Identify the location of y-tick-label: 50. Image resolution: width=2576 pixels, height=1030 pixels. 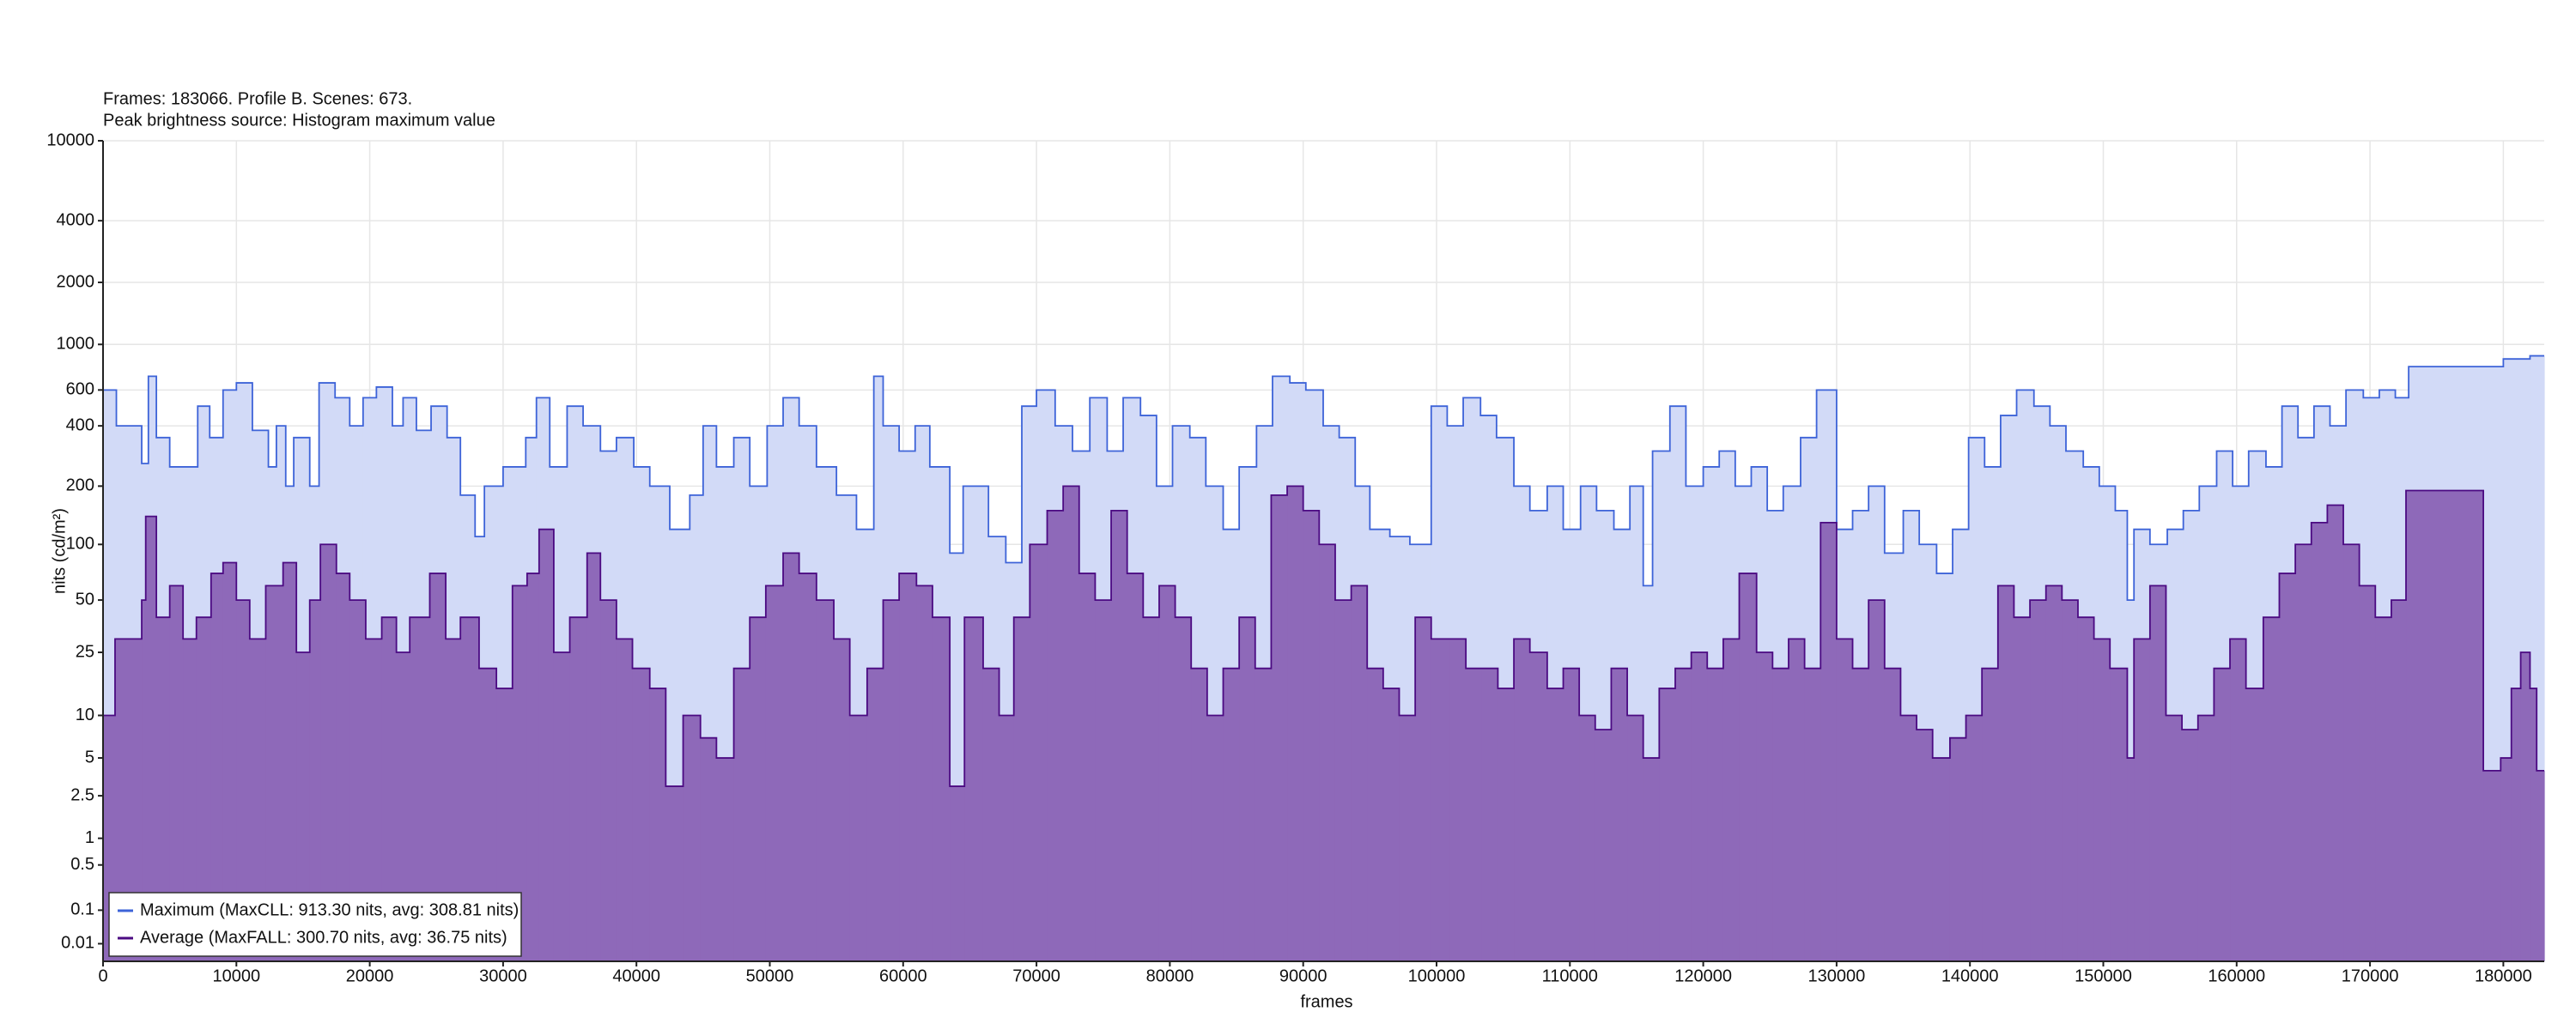
(85, 599).